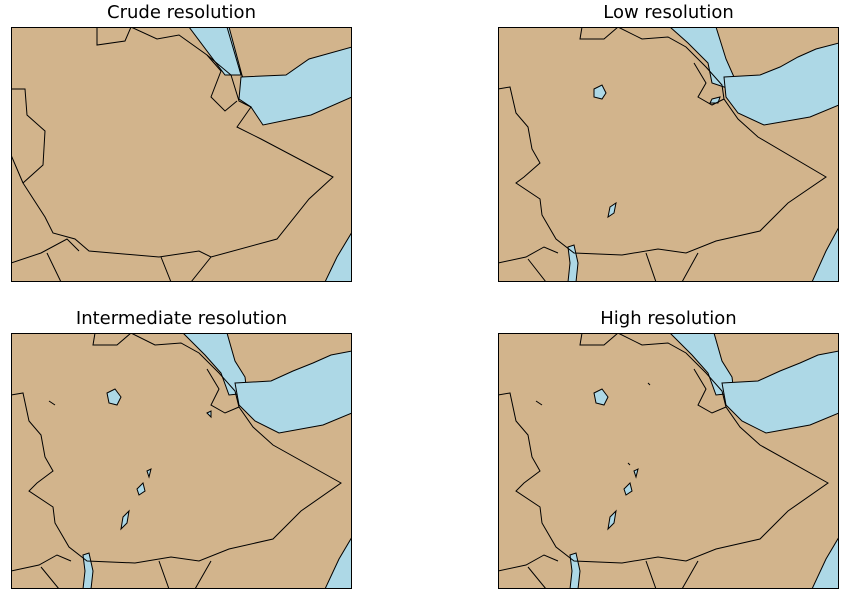 The image size is (845, 600). What do you see at coordinates (668, 12) in the screenshot?
I see `panel-title: Low resolution` at bounding box center [668, 12].